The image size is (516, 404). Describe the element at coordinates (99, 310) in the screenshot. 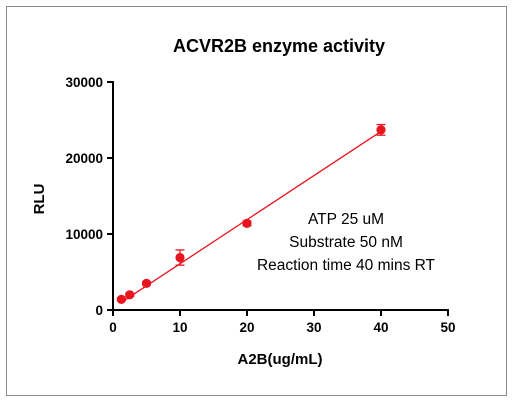

I see `y-tick-label: 0` at that location.